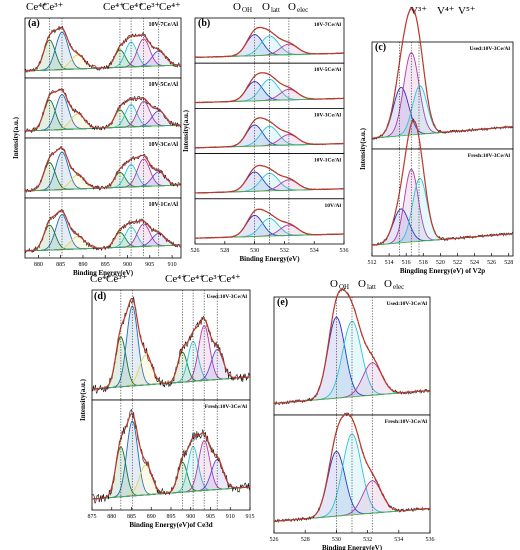 The width and height of the screenshot is (520, 550). Describe the element at coordinates (442, 95) in the screenshot. I see `subplot-frame` at that location.